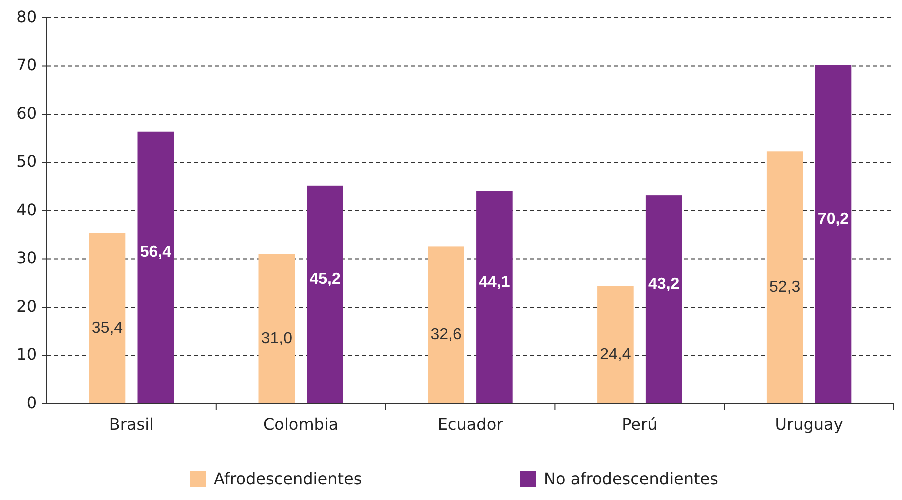 The image size is (902, 500). What do you see at coordinates (26, 65) in the screenshot?
I see `y-tick-label: 70` at bounding box center [26, 65].